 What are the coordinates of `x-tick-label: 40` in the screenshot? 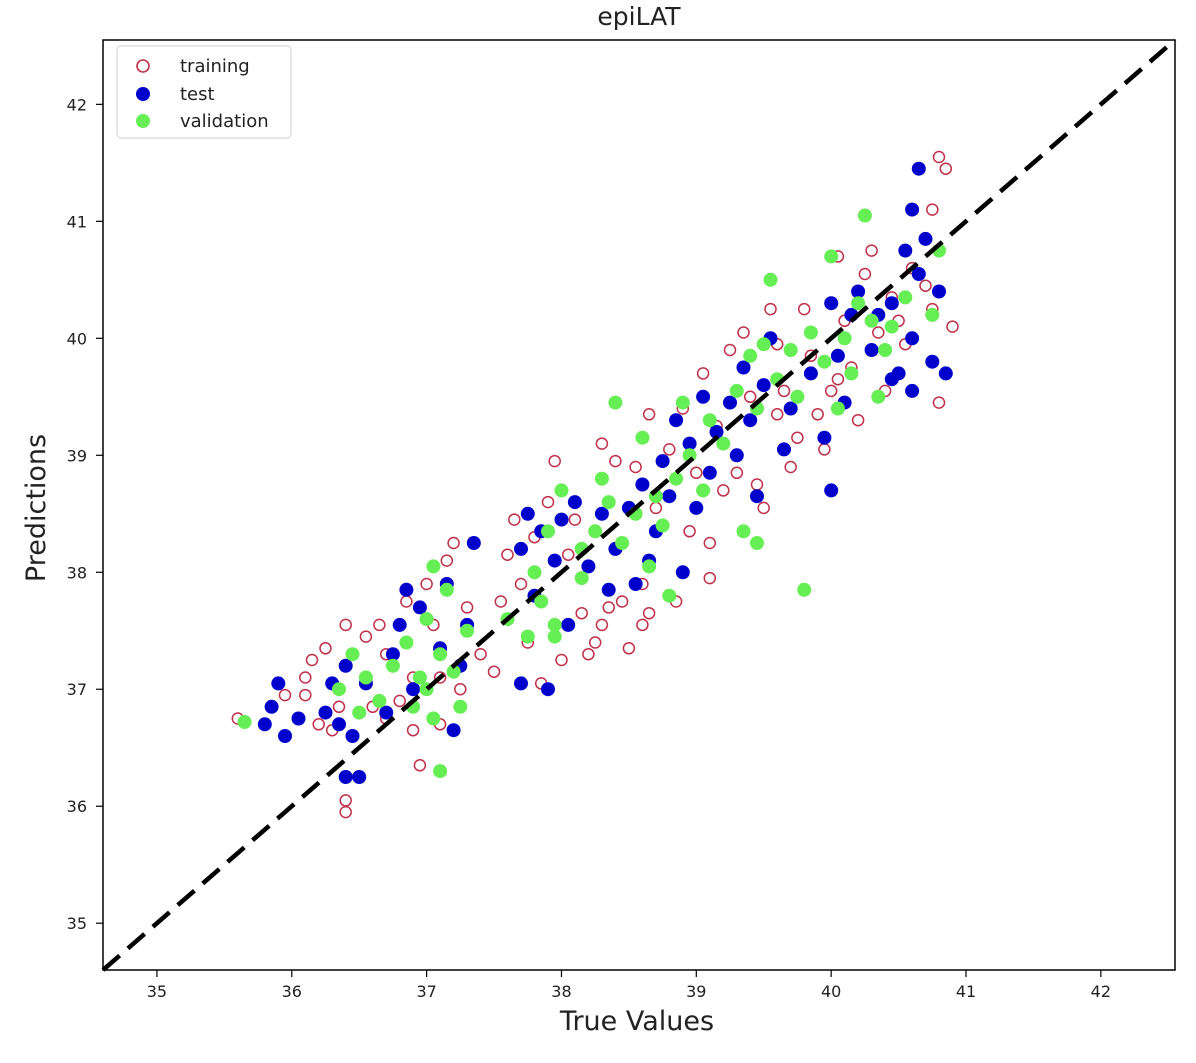 It's located at (831, 991).